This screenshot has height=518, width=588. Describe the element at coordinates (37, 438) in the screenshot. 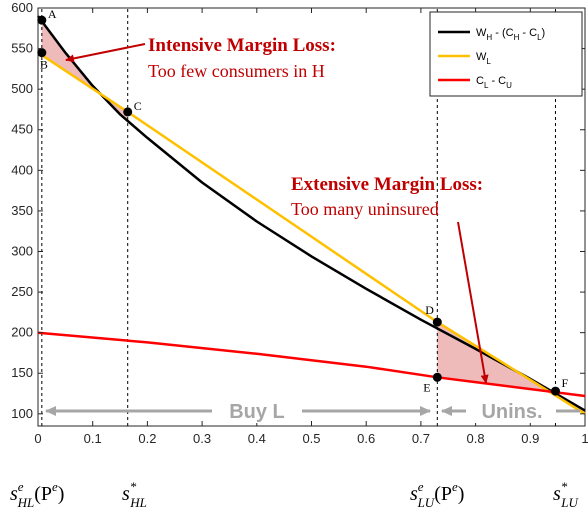

I see `x-tick-label-0: 0` at that location.